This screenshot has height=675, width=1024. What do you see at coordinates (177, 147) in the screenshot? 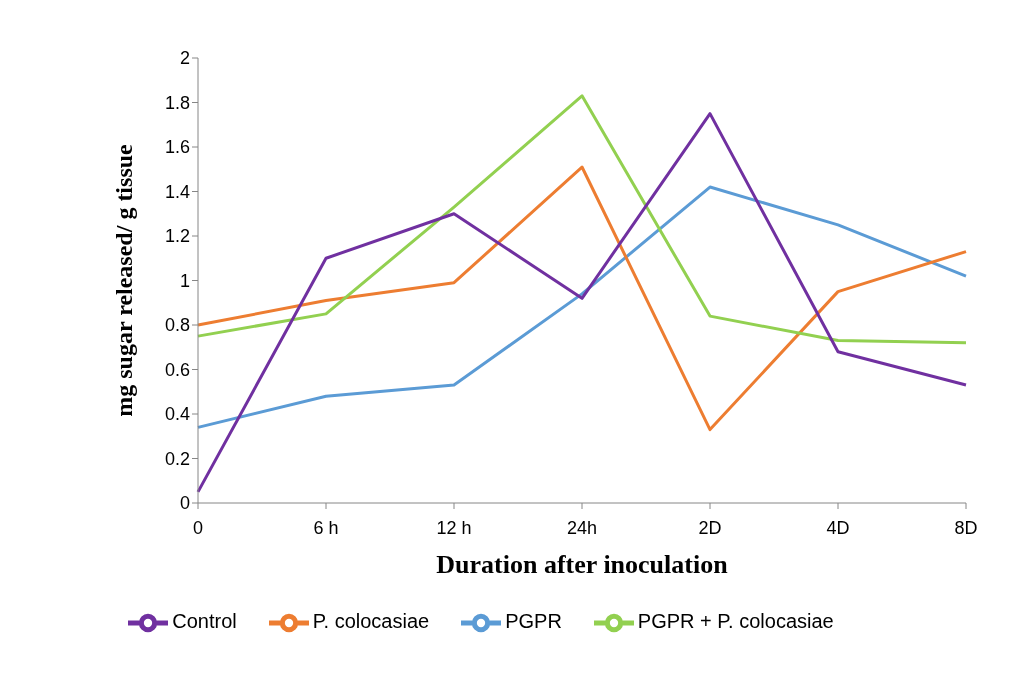
I see `y-tick-label: 1.6` at bounding box center [177, 147].